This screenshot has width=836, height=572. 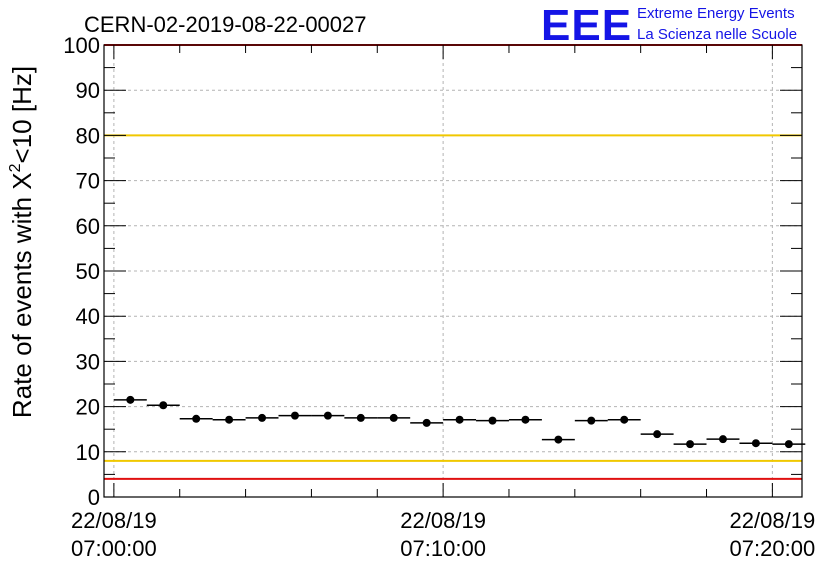 I want to click on y-axis-title: Rate of events with X2<10 [Hz], so click(x=22, y=242).